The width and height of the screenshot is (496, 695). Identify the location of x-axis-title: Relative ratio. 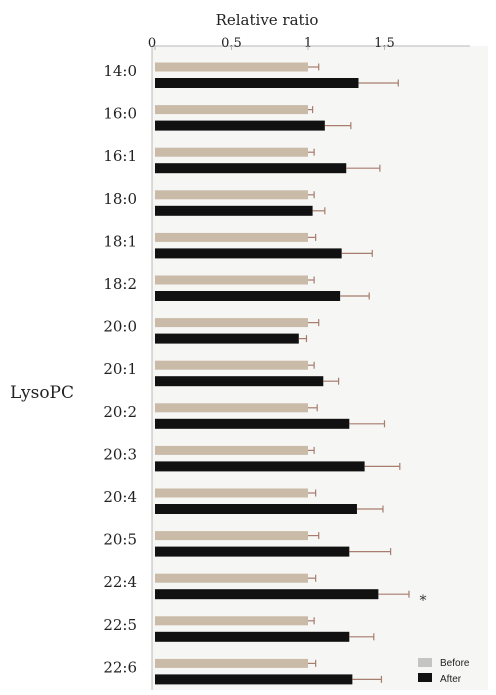
(267, 20).